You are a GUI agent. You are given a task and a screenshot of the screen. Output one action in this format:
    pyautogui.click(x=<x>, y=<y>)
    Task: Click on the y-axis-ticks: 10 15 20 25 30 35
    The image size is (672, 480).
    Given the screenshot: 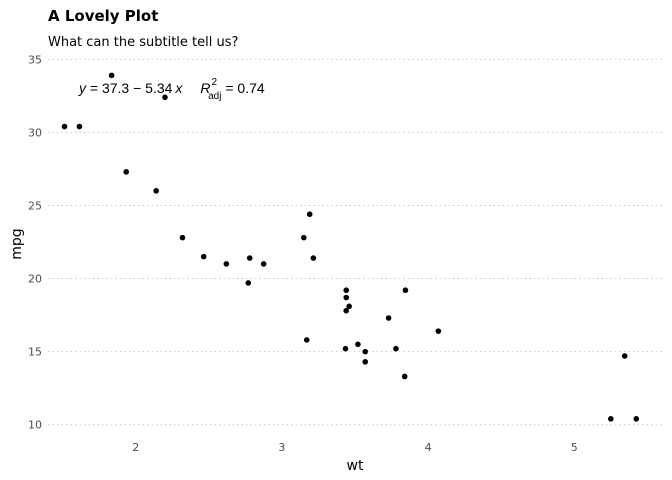 What is the action you would take?
    pyautogui.click(x=35, y=242)
    